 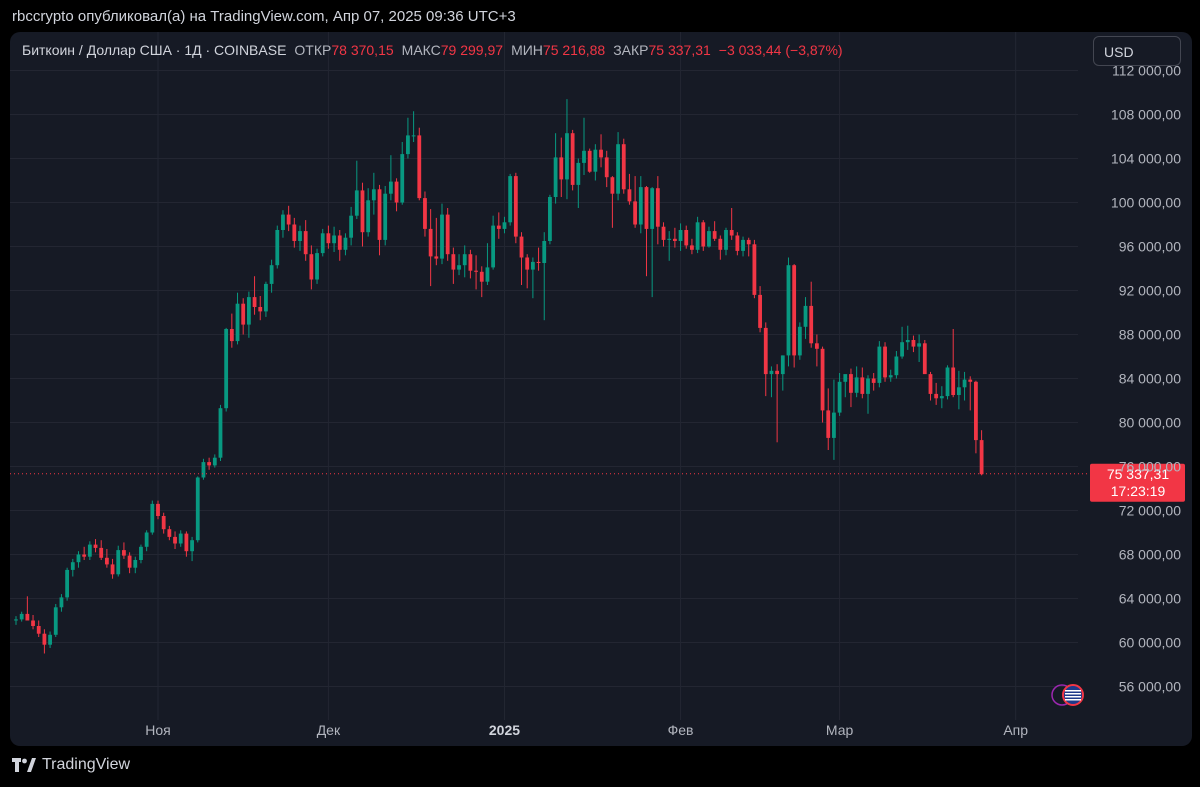 What do you see at coordinates (681, 730) in the screenshot?
I see `x-tick-label: Фев` at bounding box center [681, 730].